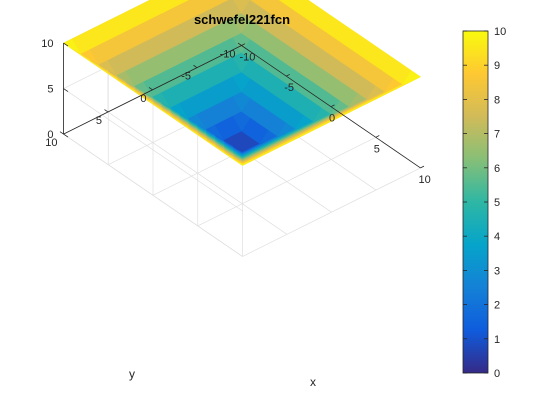 The width and height of the screenshot is (560, 420). I want to click on colorbar-tick-label: 9, so click(497, 66).